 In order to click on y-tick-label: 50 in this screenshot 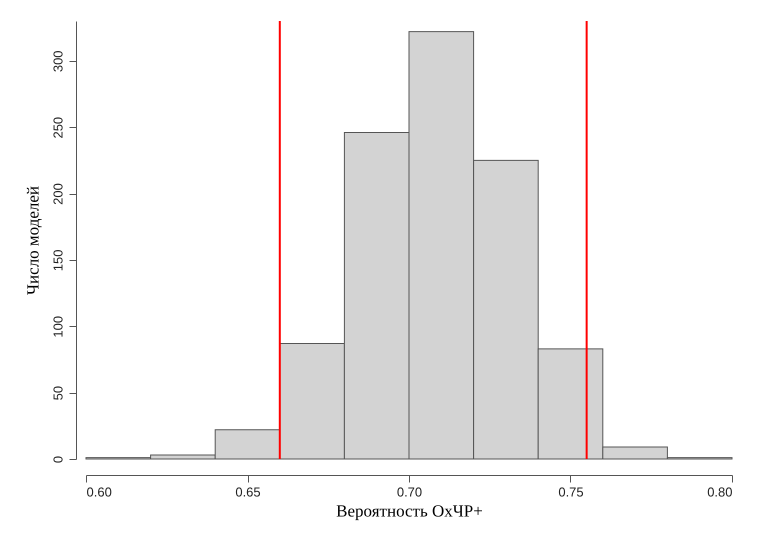, I will do `click(58, 393)`.